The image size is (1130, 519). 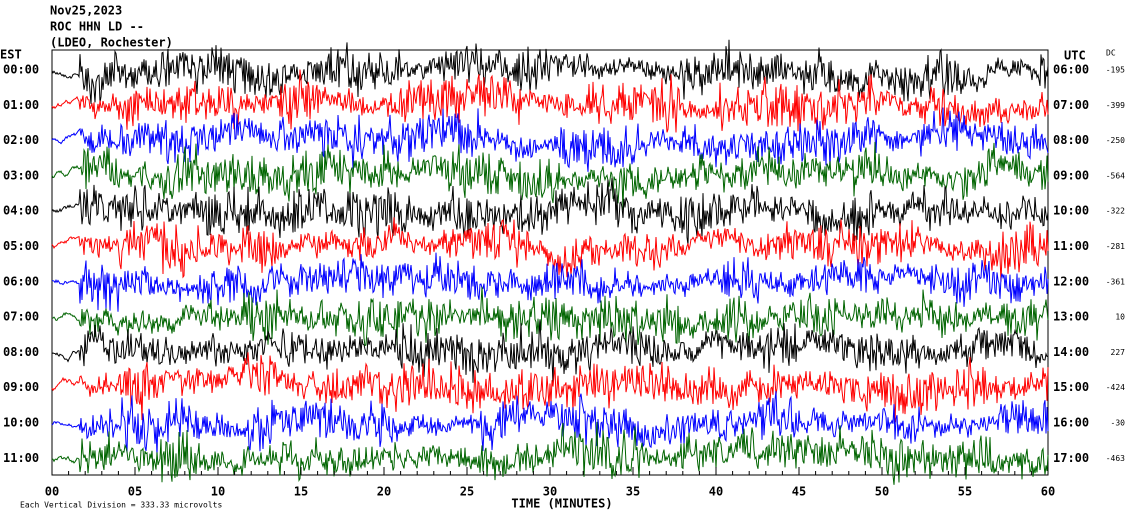 What do you see at coordinates (1115, 211) in the screenshot?
I see `dc-value: -322` at bounding box center [1115, 211].